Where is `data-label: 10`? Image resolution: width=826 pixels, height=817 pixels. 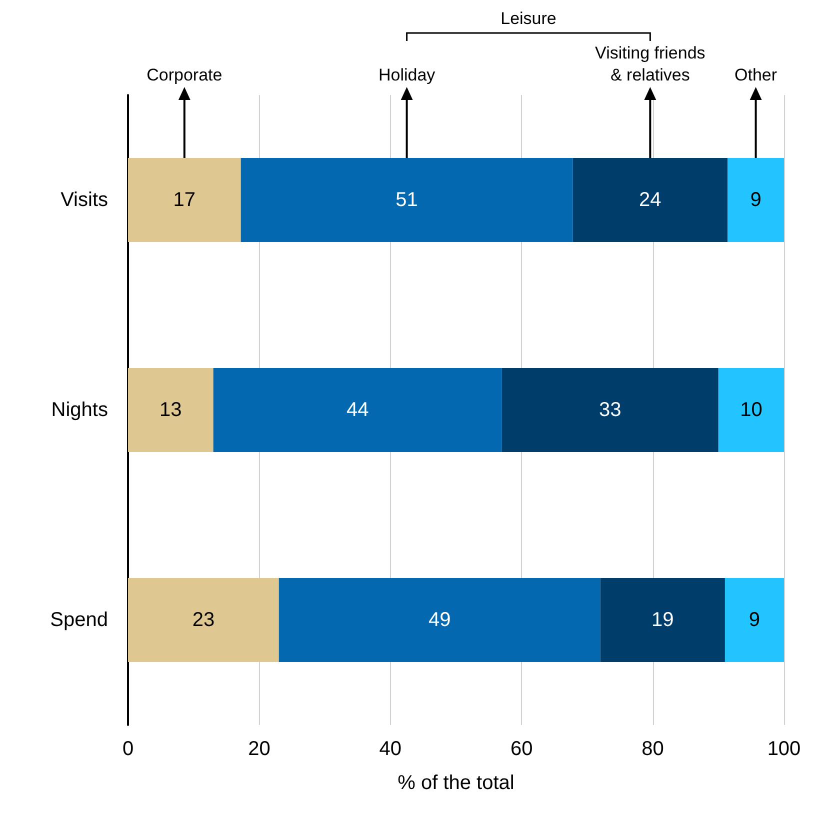
data-label: 10 is located at coordinates (751, 410).